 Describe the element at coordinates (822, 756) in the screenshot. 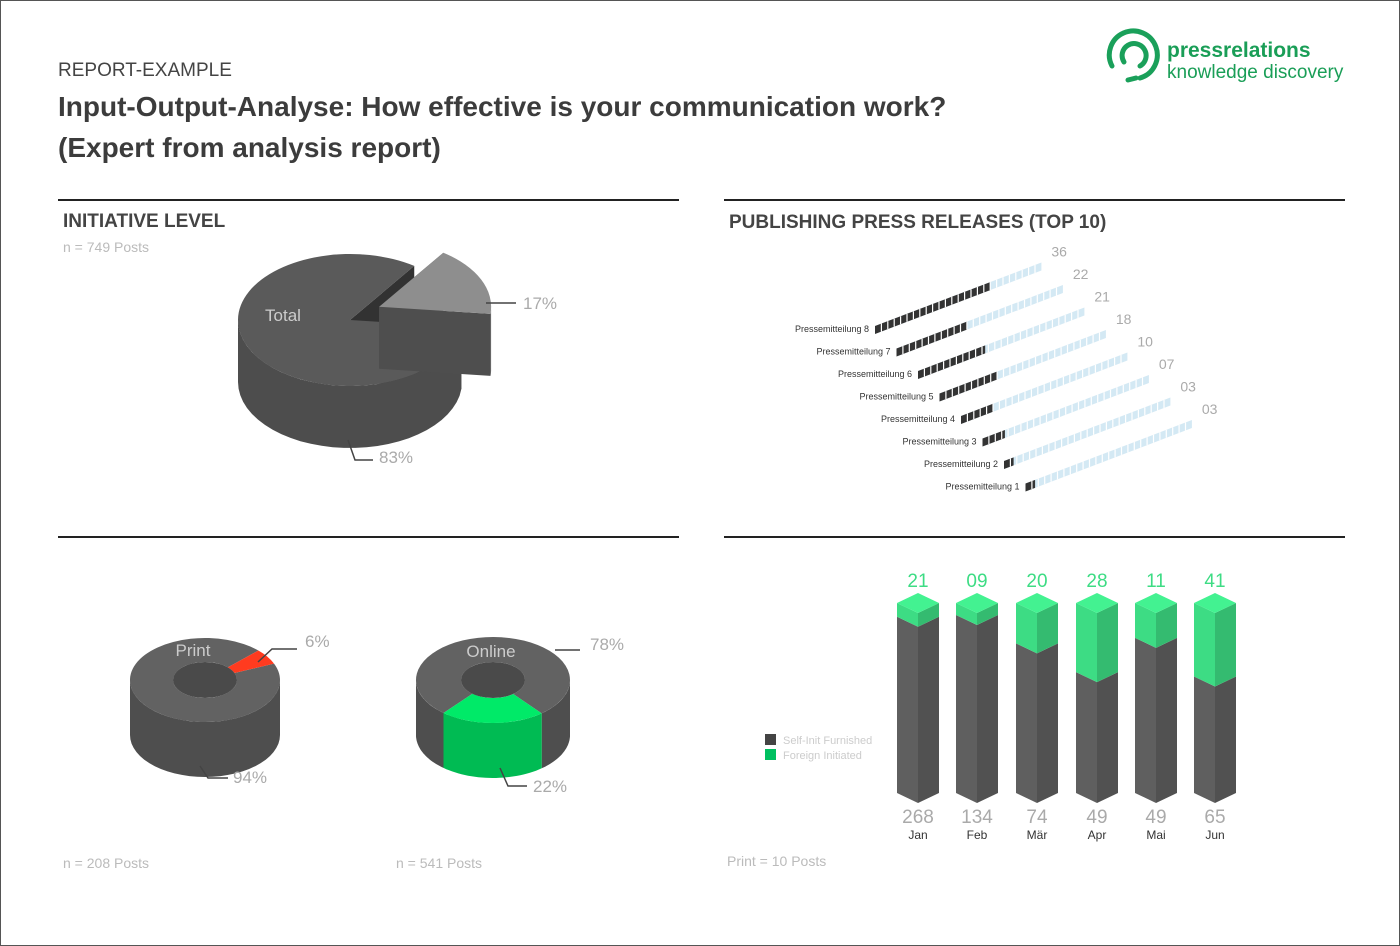

I see `legend-label: Foreign Initiated` at that location.